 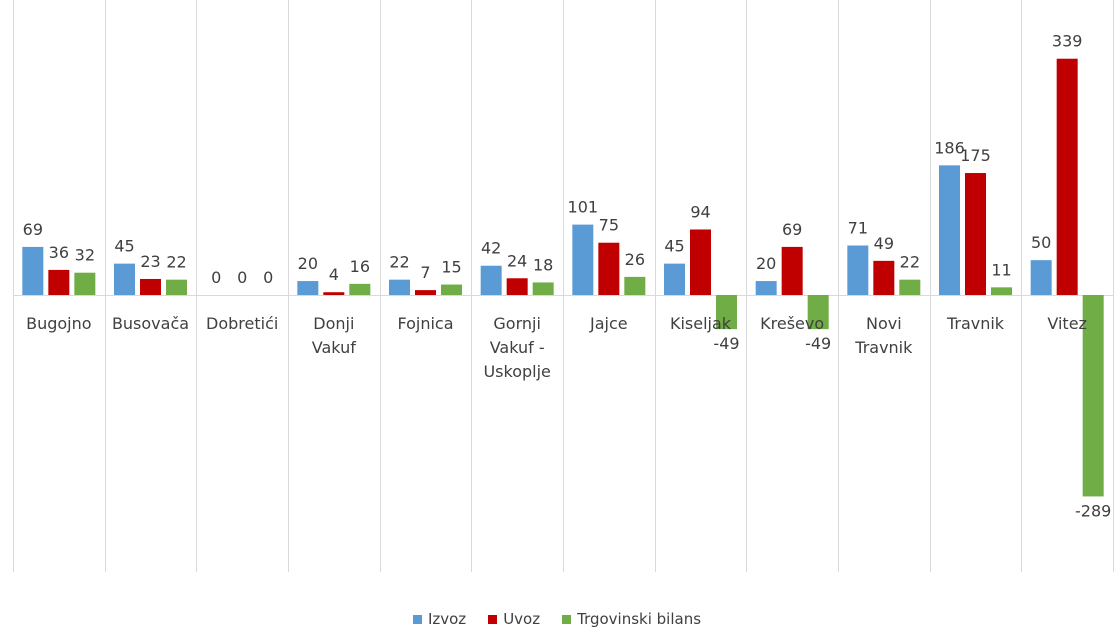 What do you see at coordinates (425, 272) in the screenshot?
I see `data-label: 7` at bounding box center [425, 272].